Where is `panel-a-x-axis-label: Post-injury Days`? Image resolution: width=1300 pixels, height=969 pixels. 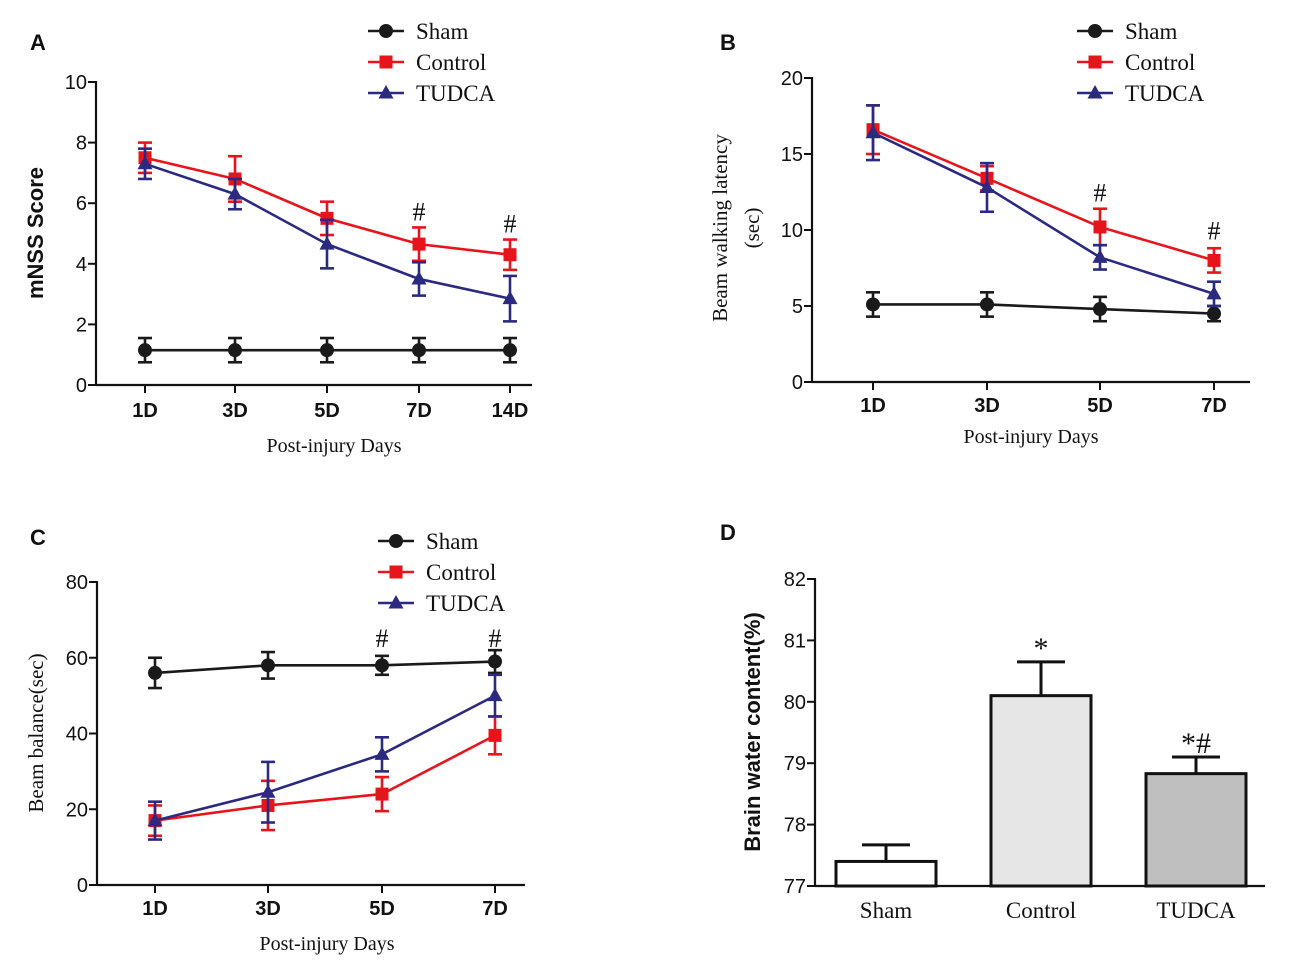
panel-a-x-axis-label: Post-injury Days is located at coordinates (334, 446).